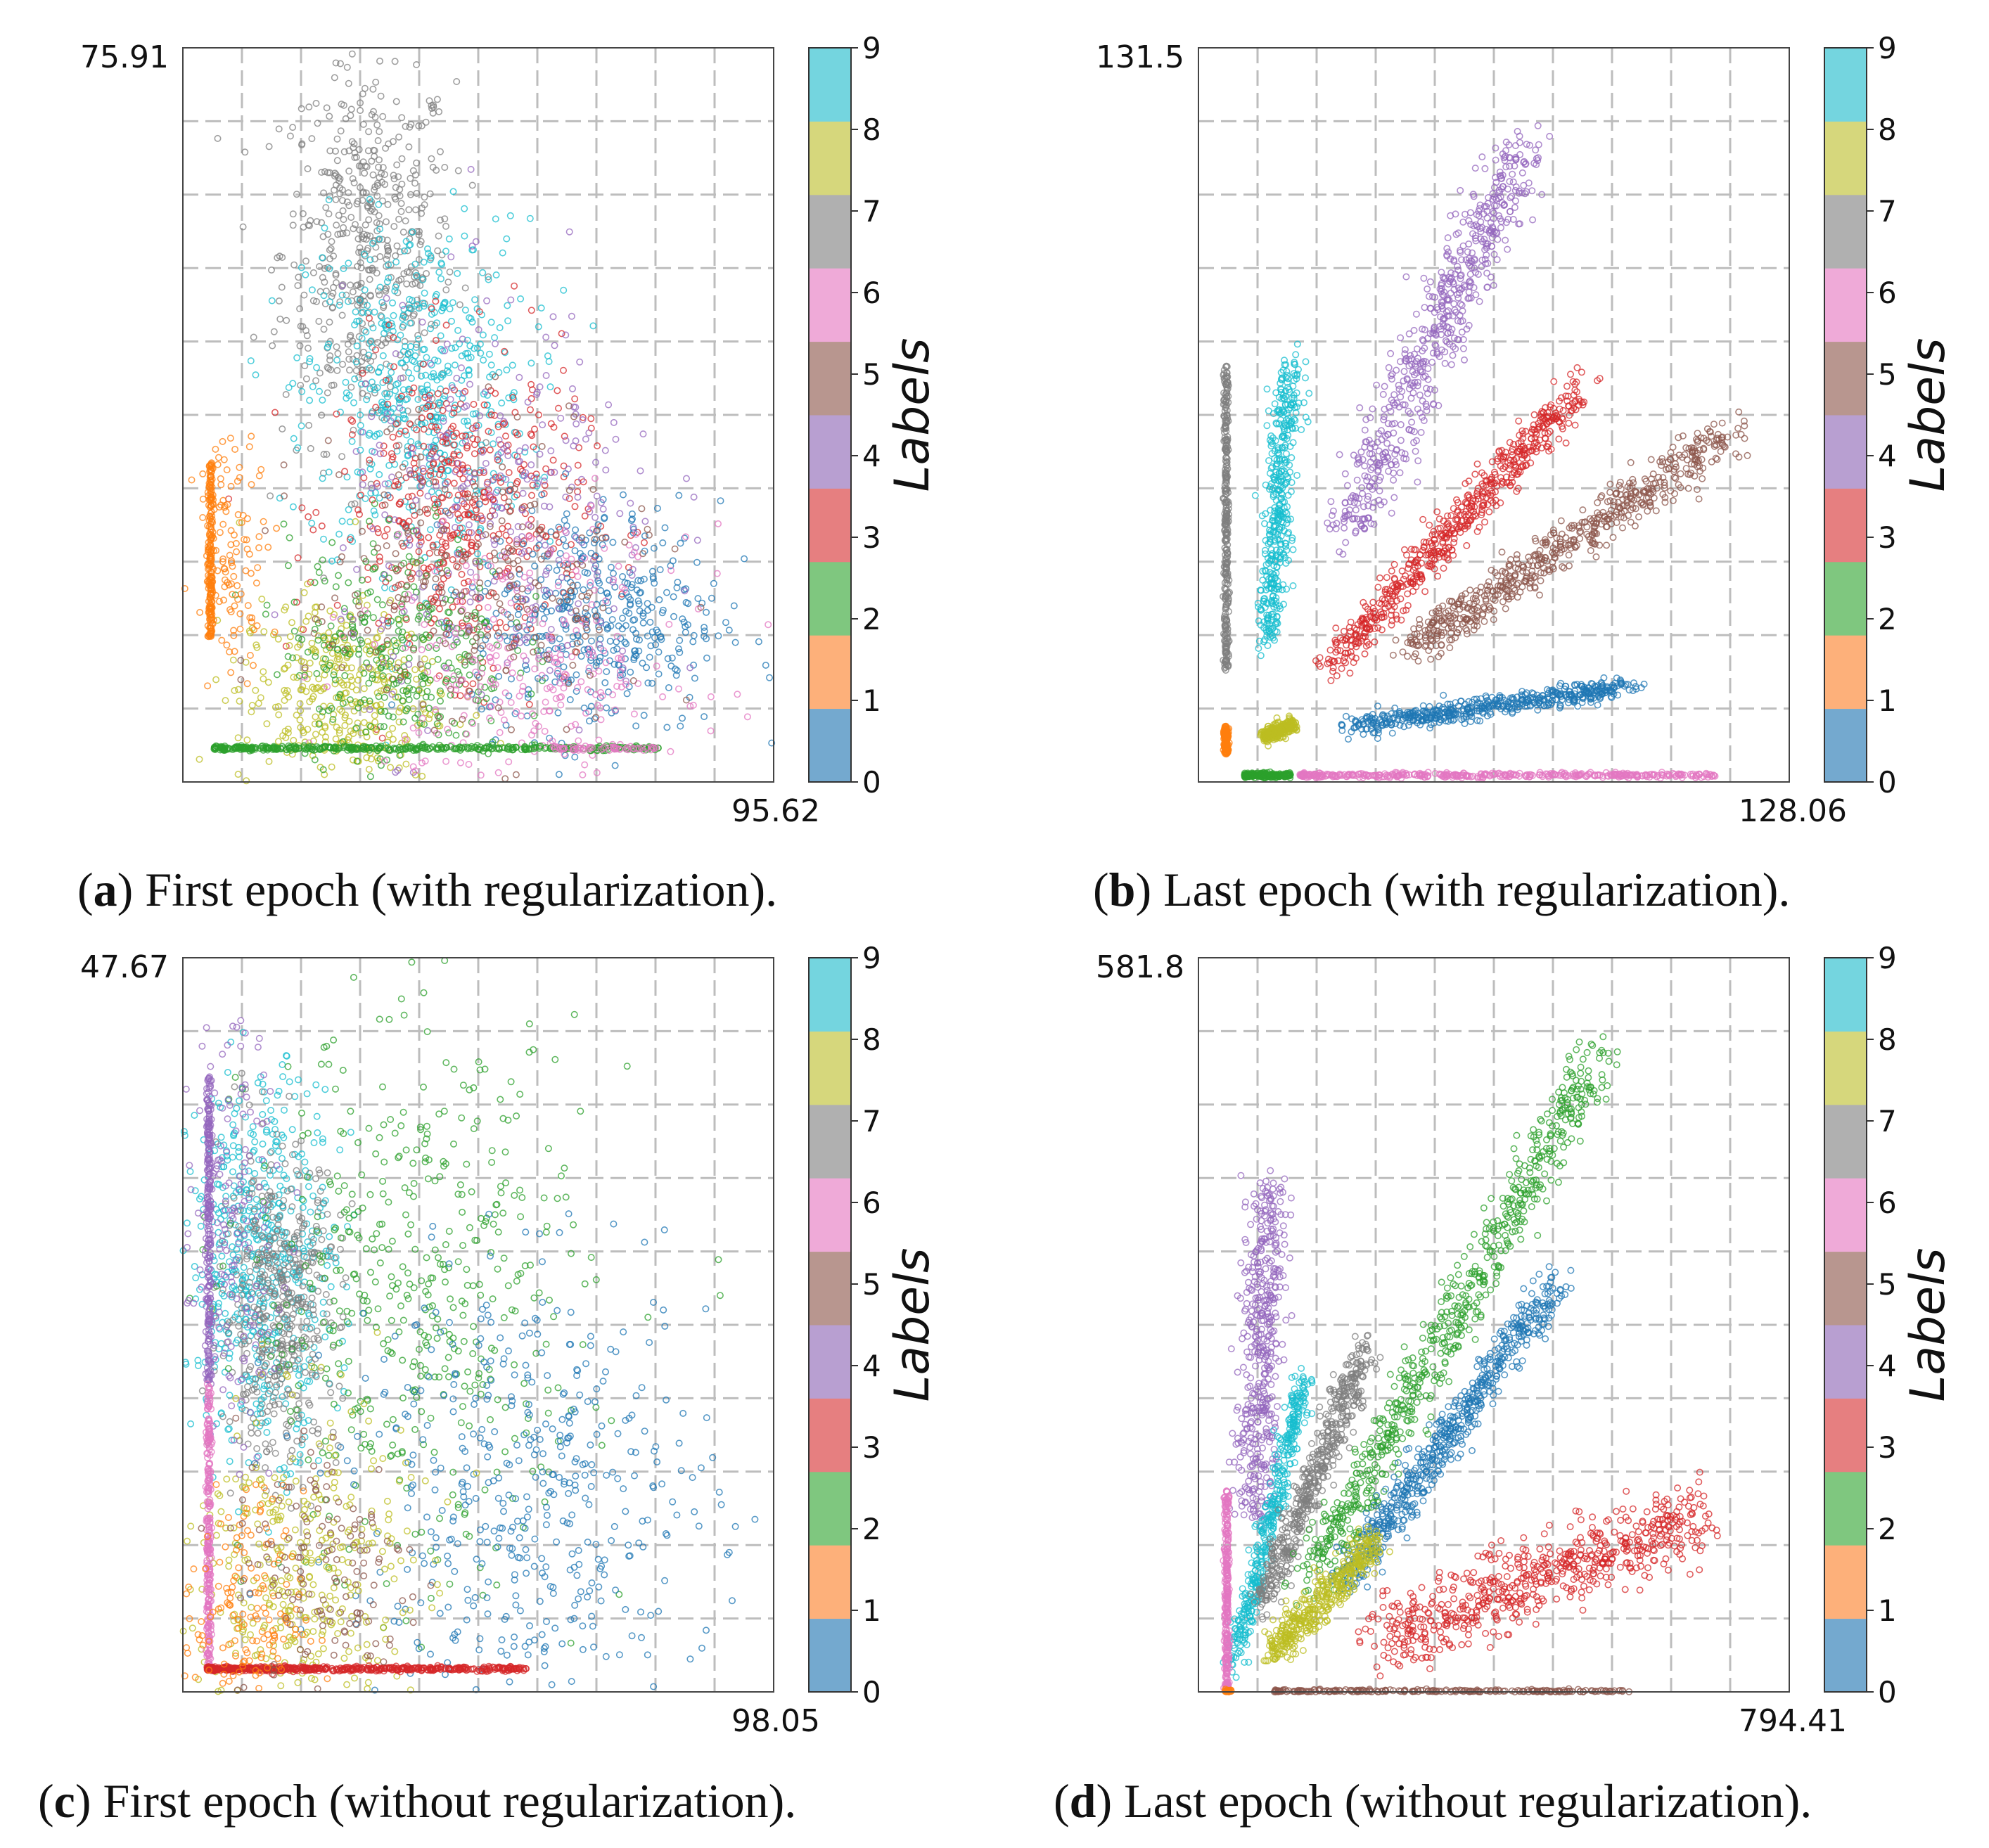  Describe the element at coordinates (830, 745) in the screenshot. I see `colorbar-segment` at that location.